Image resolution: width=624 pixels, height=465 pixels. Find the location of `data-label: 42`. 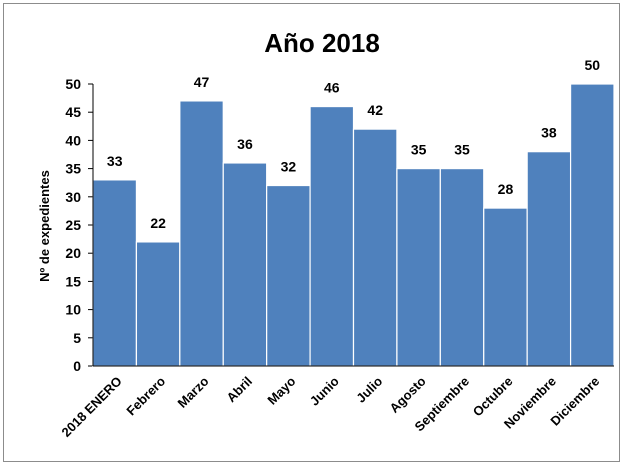

data-label: 42 is located at coordinates (375, 110).